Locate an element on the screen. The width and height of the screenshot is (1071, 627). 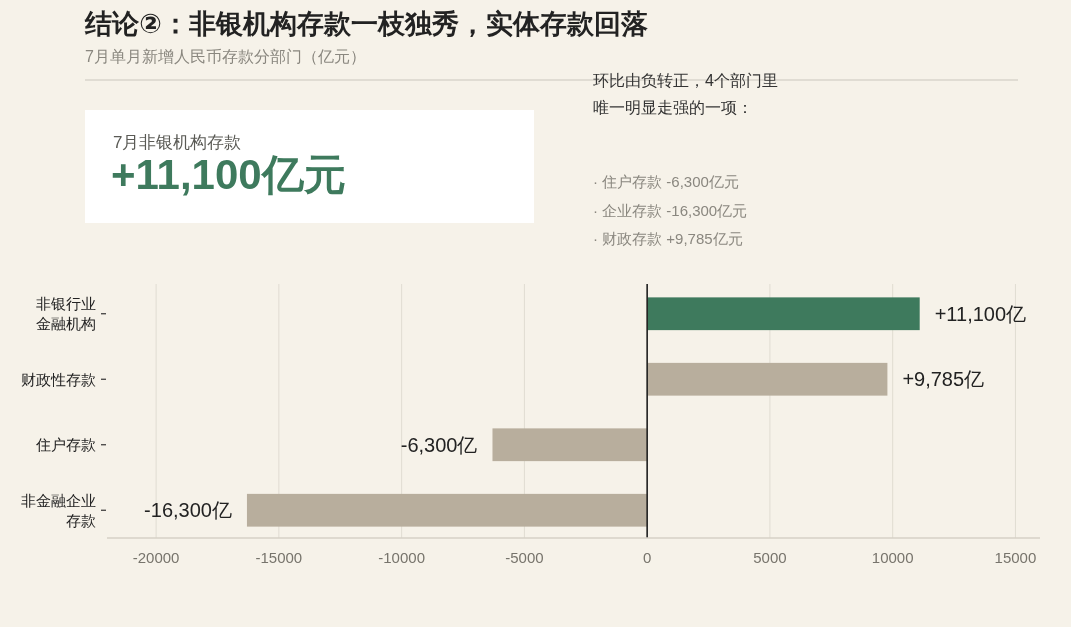
x-tick: 10000 is located at coordinates (892, 557).